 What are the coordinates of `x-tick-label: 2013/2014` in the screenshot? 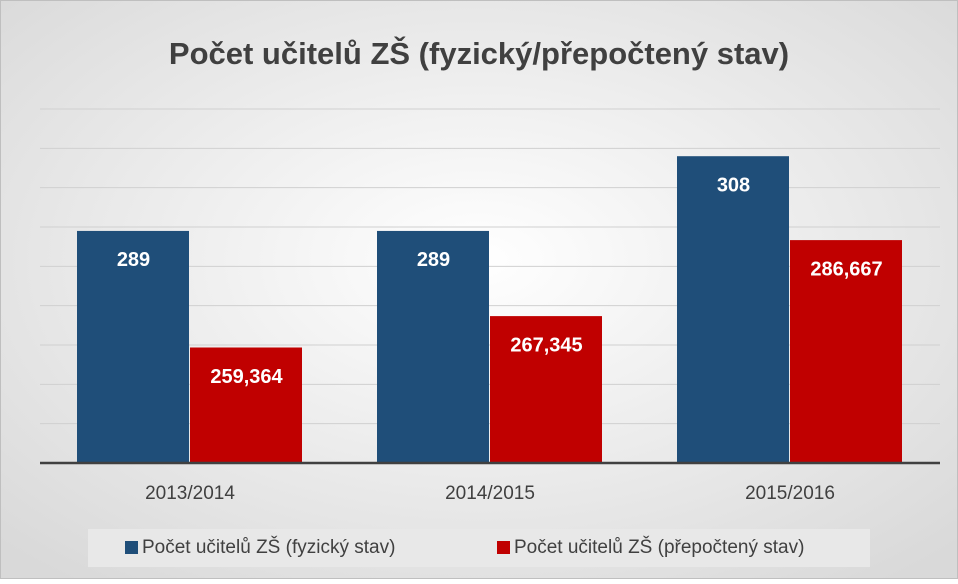 It's located at (190, 493).